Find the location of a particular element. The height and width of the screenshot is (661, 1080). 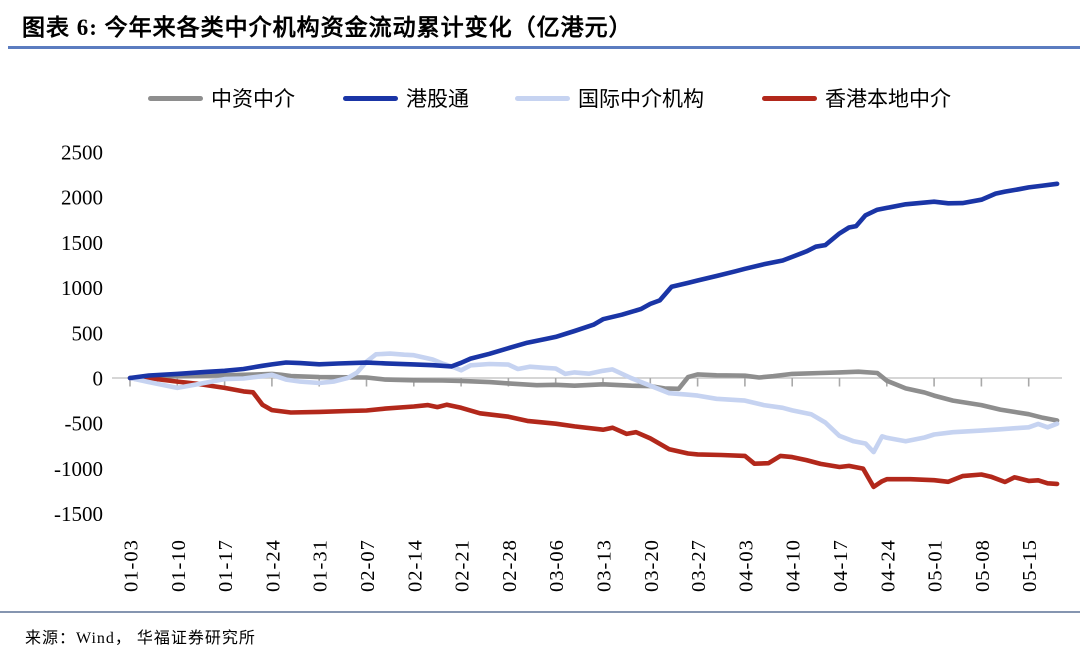

legend-swatch-international-intermediary is located at coordinates (542, 98).